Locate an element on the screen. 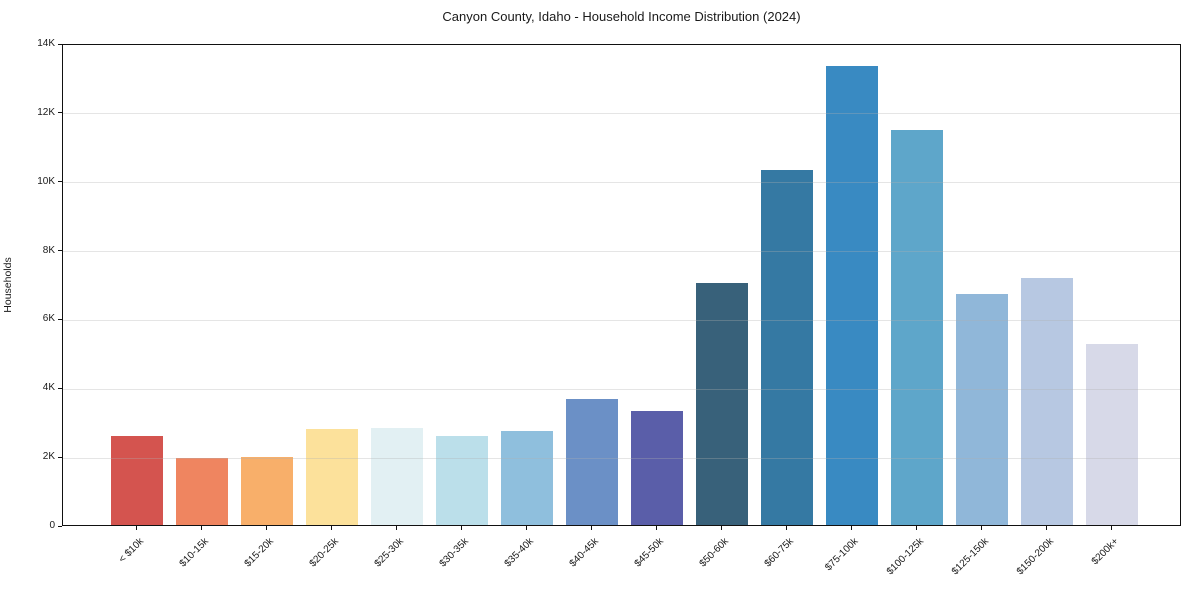 Image resolution: width=1189 pixels, height=590 pixels. x-tick-label: $150-200k is located at coordinates (1035, 557).